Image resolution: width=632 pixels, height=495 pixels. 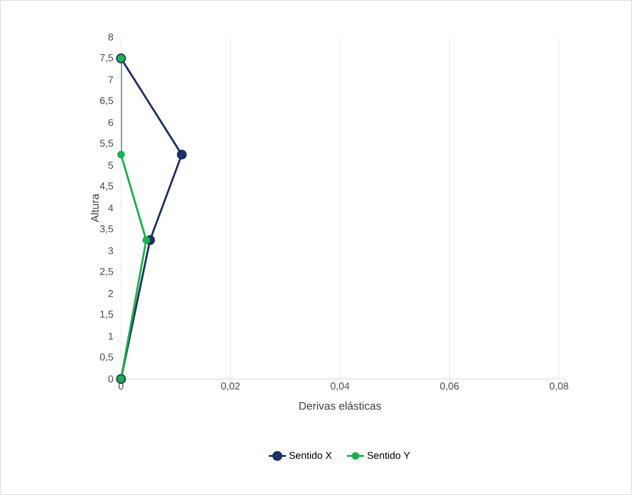 What do you see at coordinates (111, 250) in the screenshot?
I see `y-tick-label: 3` at bounding box center [111, 250].